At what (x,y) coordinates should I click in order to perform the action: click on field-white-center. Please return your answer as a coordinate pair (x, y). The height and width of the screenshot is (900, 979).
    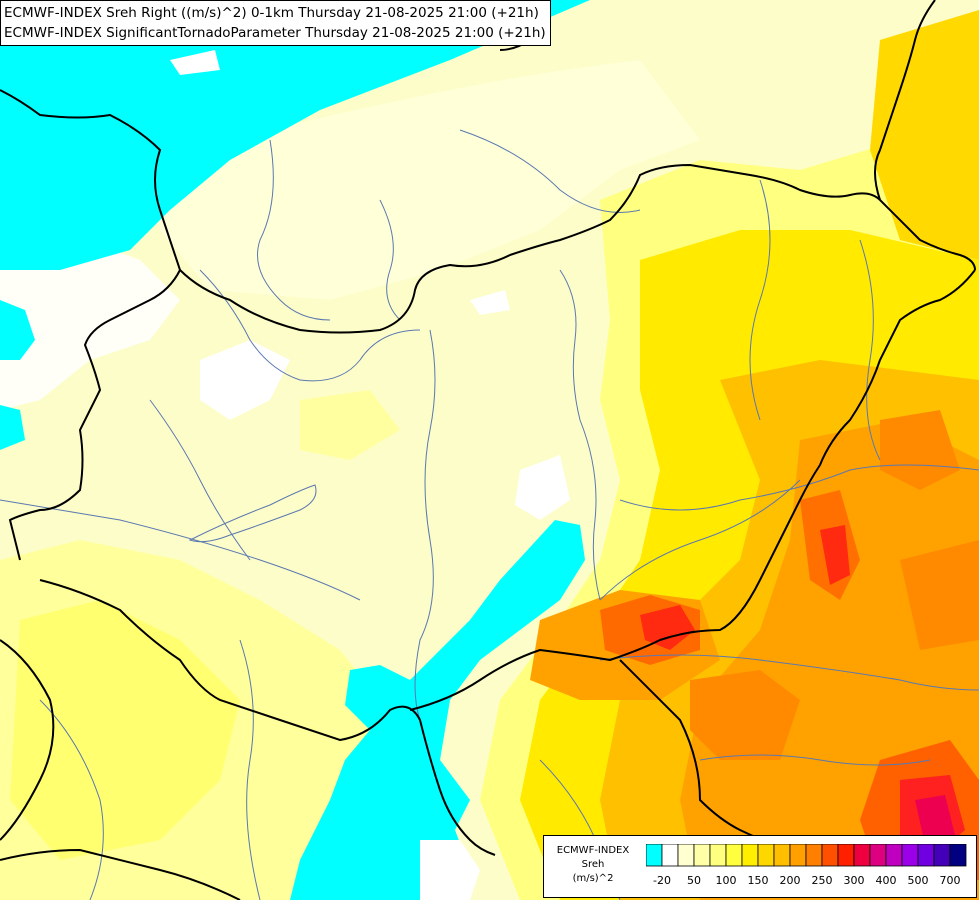
    Looking at the image, I should click on (245, 380).